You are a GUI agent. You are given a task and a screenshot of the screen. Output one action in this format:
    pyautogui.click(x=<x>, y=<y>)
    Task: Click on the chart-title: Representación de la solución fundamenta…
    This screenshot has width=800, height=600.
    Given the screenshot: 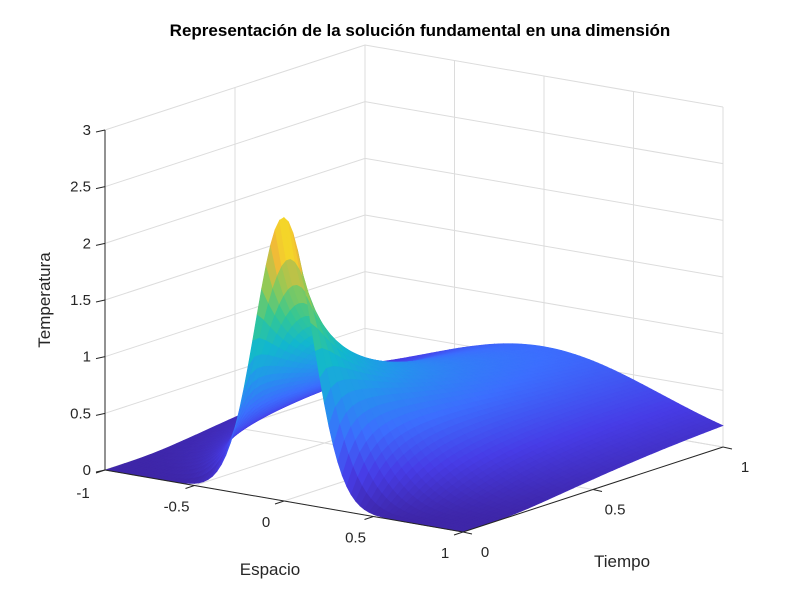 What is the action you would take?
    pyautogui.click(x=420, y=30)
    